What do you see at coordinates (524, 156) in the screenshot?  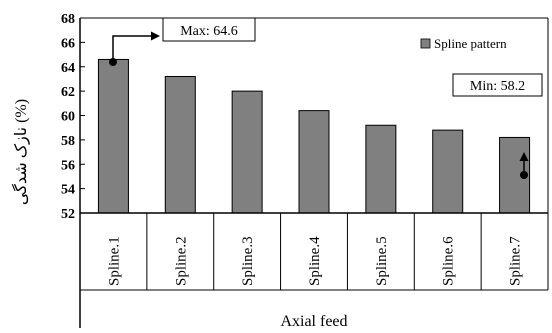 I see `min-arrow-head` at bounding box center [524, 156].